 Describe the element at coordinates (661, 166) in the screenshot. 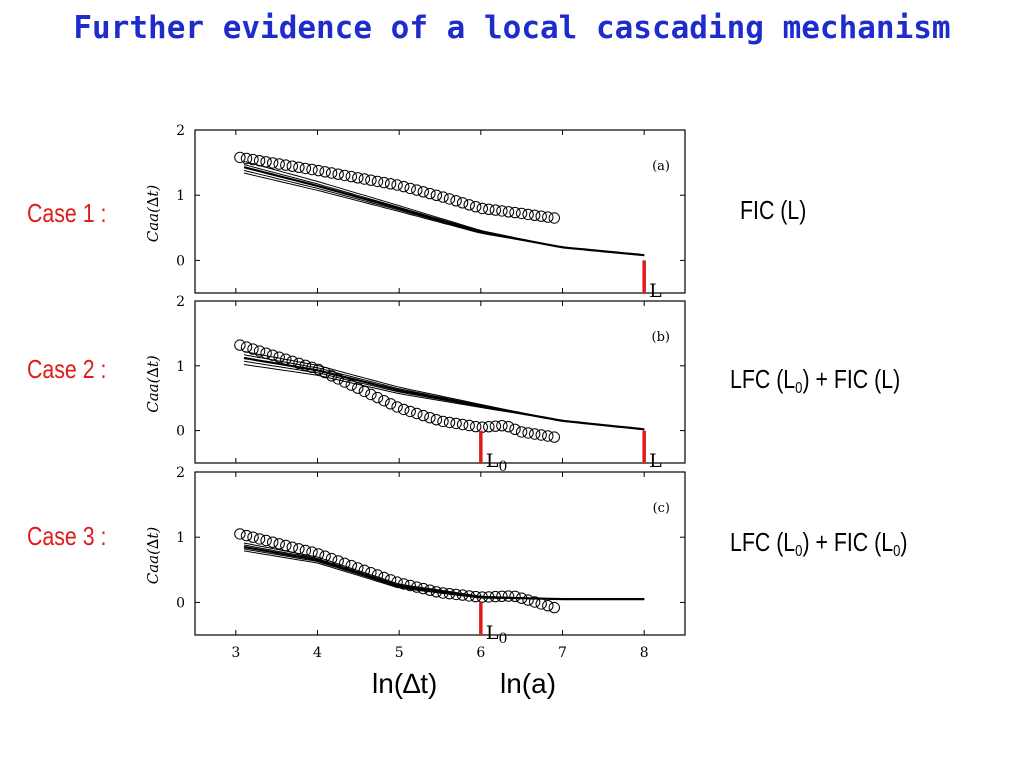

I see `panel-tag: (a)` at that location.